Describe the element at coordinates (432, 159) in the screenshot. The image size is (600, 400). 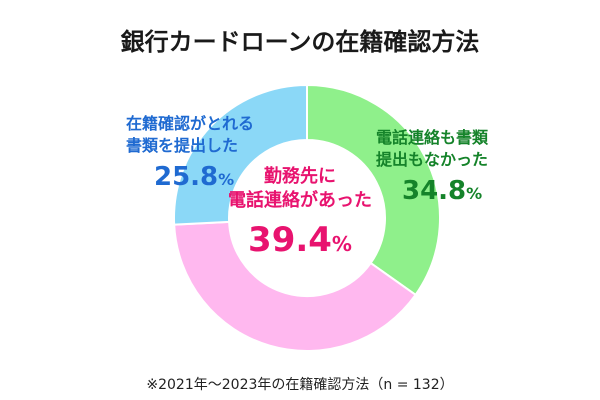
I see `label-line: 提出もなかった` at that location.